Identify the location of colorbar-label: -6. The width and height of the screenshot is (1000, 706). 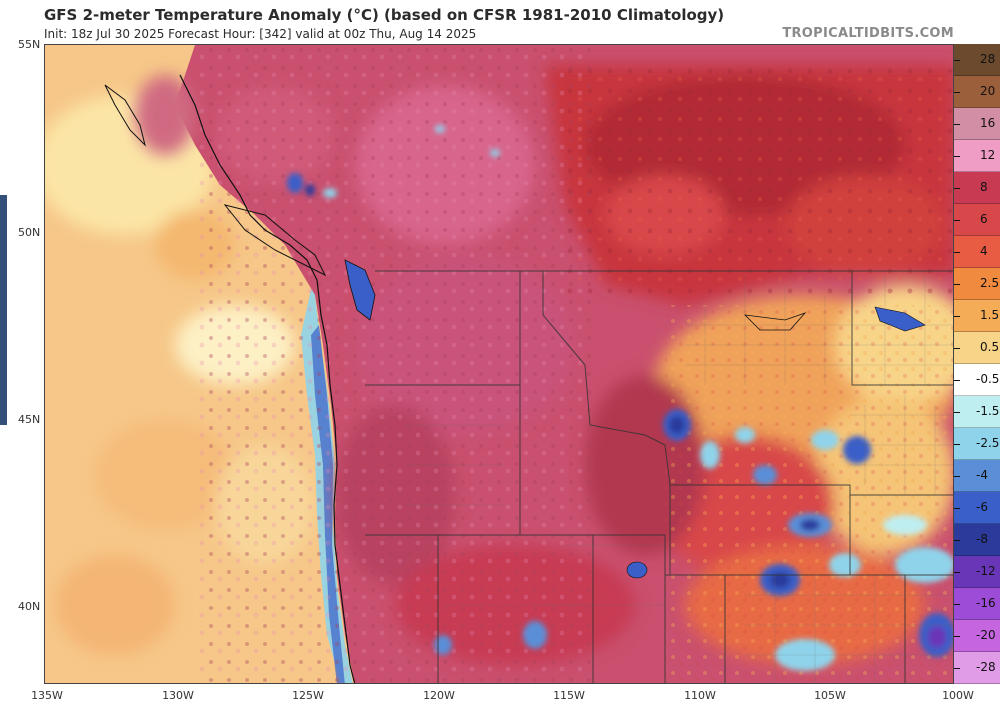
(982, 507).